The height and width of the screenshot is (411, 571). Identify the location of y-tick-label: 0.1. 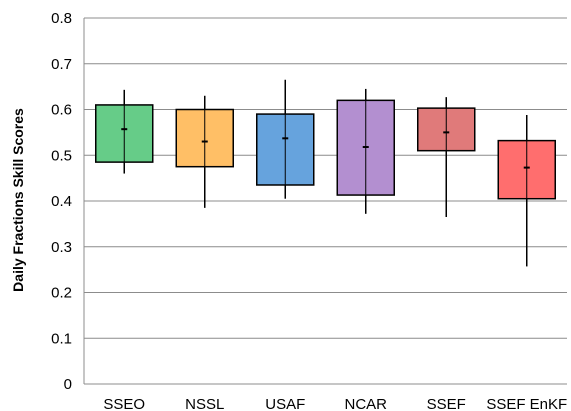
(61, 338).